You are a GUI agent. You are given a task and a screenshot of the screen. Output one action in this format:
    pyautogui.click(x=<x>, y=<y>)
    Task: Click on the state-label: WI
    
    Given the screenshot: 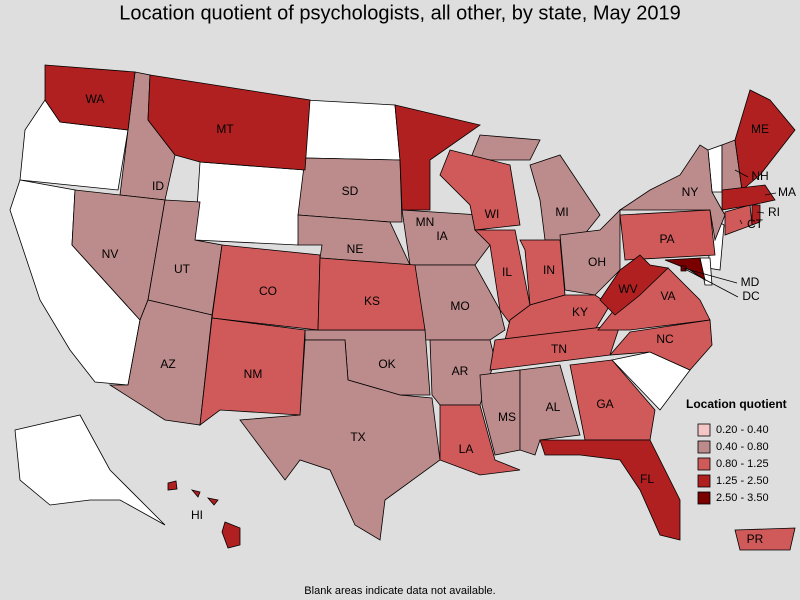 What is the action you would take?
    pyautogui.click(x=492, y=214)
    